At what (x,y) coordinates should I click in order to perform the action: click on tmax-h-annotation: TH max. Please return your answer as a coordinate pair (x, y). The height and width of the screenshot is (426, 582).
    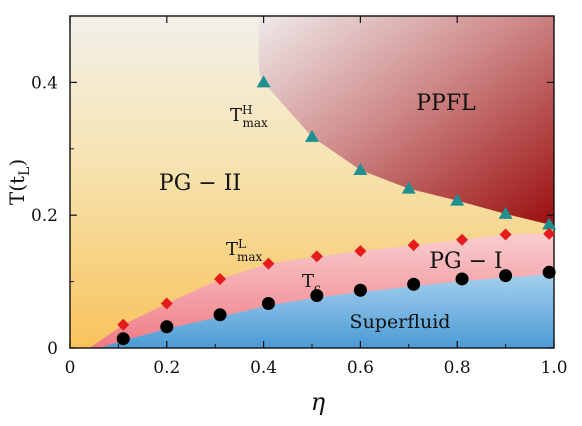
    Looking at the image, I should click on (249, 116).